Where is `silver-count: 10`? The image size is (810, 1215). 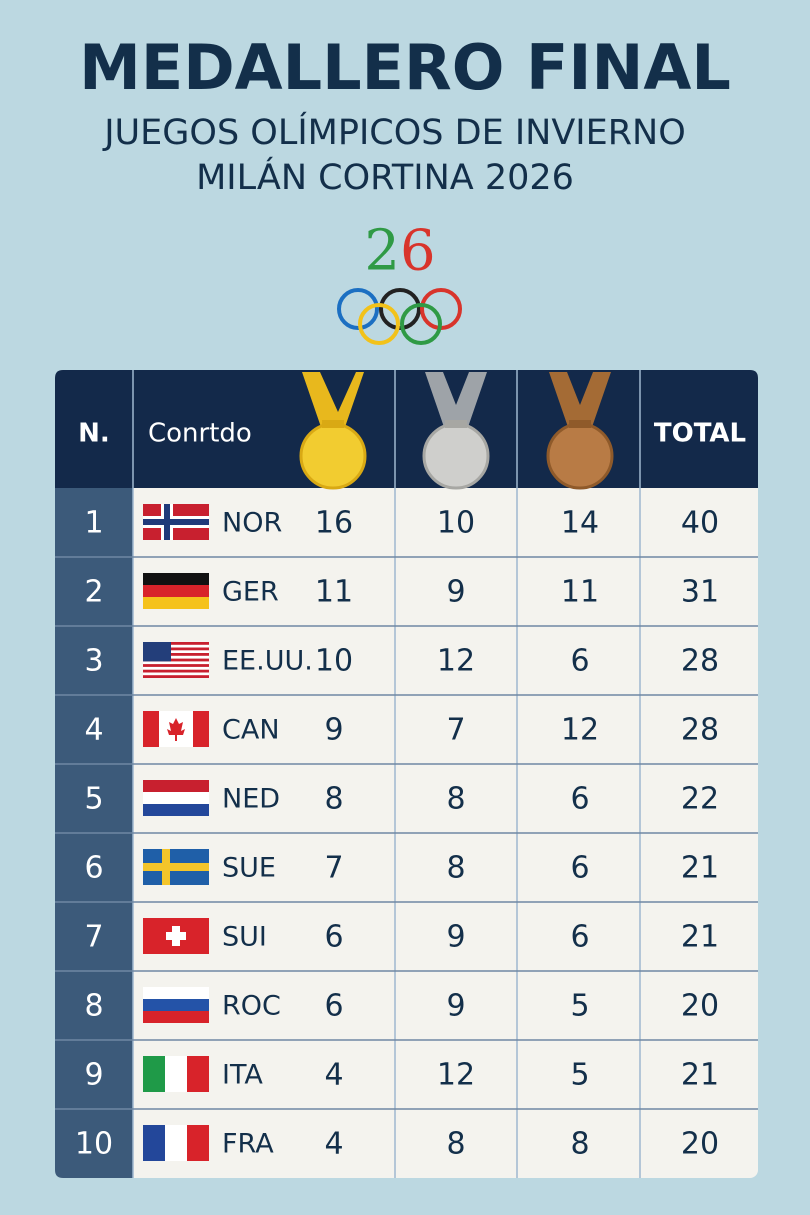 silver-count: 10 is located at coordinates (456, 523).